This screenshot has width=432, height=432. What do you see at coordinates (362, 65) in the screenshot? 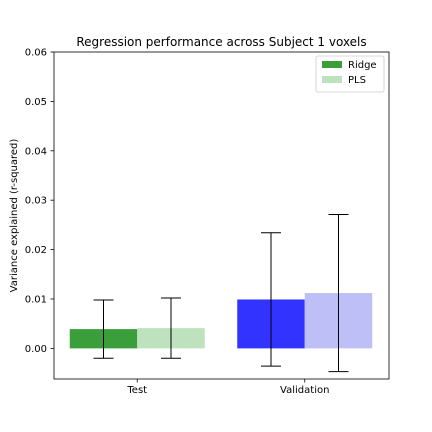
I see `legend-label-ridge: Ridge` at bounding box center [362, 65].